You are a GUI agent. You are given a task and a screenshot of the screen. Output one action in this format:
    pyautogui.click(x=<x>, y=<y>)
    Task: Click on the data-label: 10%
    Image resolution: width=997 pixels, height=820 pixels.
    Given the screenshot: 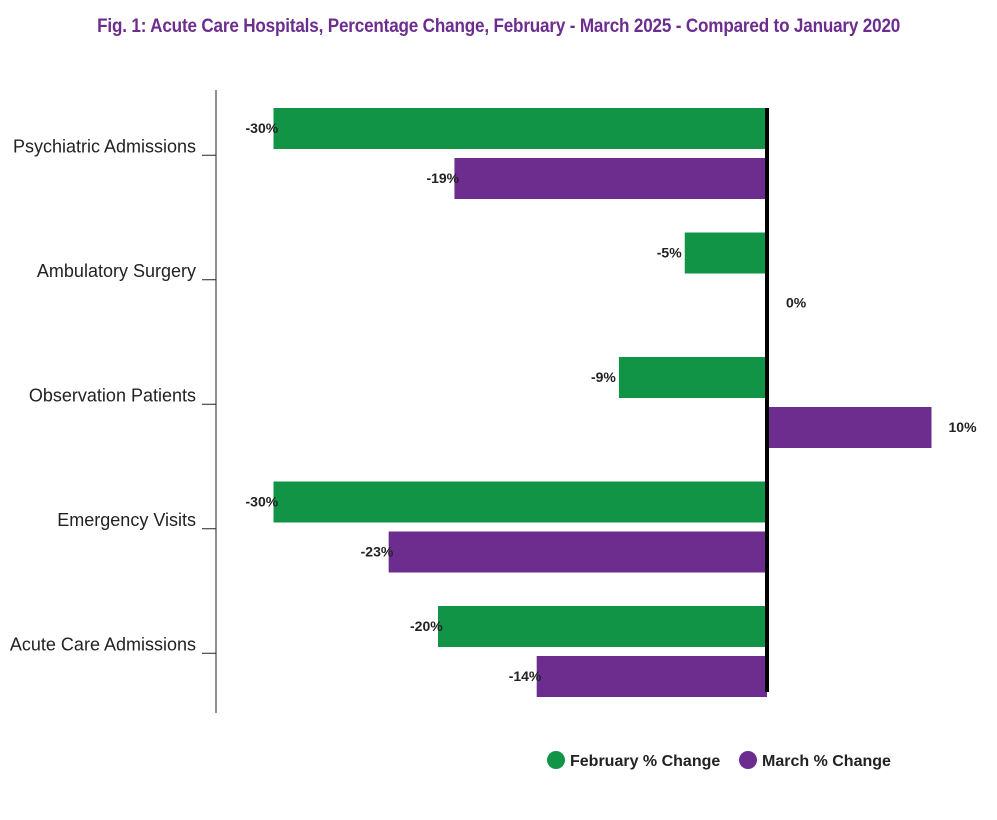 What is the action you would take?
    pyautogui.click(x=963, y=427)
    